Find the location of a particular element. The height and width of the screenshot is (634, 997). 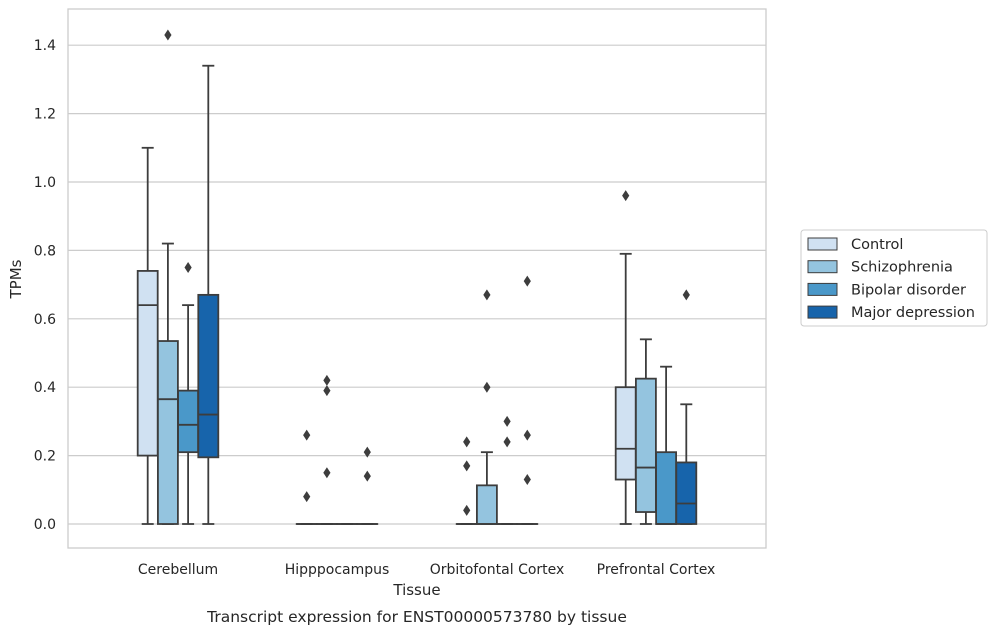

y-tick-label: 0.6 is located at coordinates (45, 320).